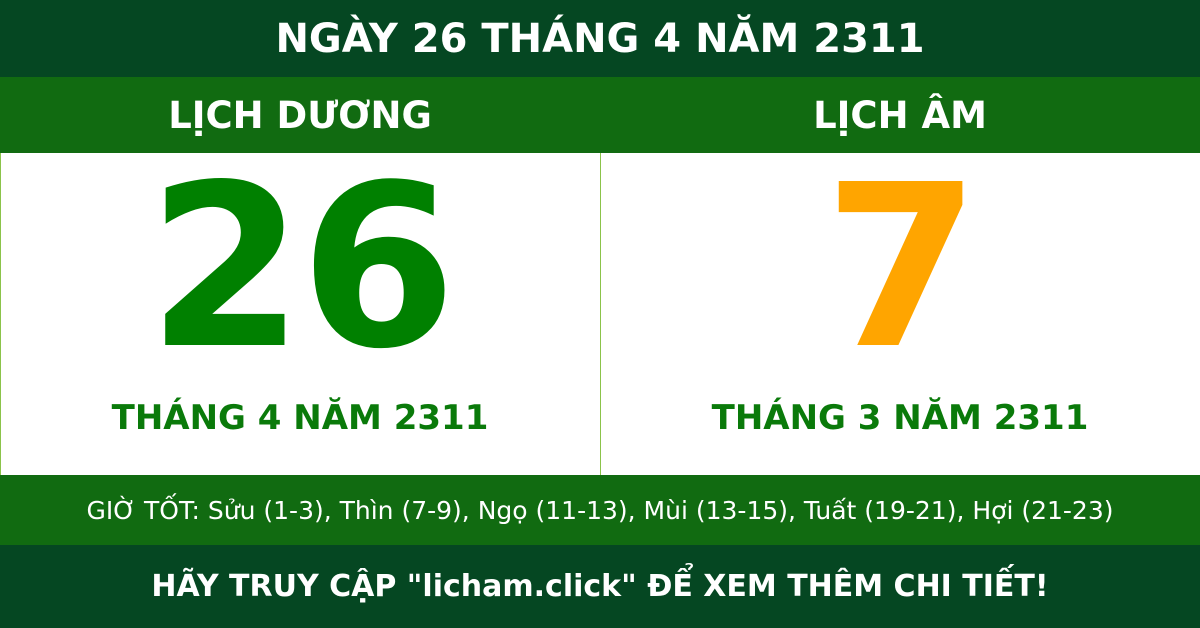 The height and width of the screenshot is (628, 1200). What do you see at coordinates (300, 115) in the screenshot?
I see `solar-heading: LỊCH DƯƠNG` at bounding box center [300, 115].